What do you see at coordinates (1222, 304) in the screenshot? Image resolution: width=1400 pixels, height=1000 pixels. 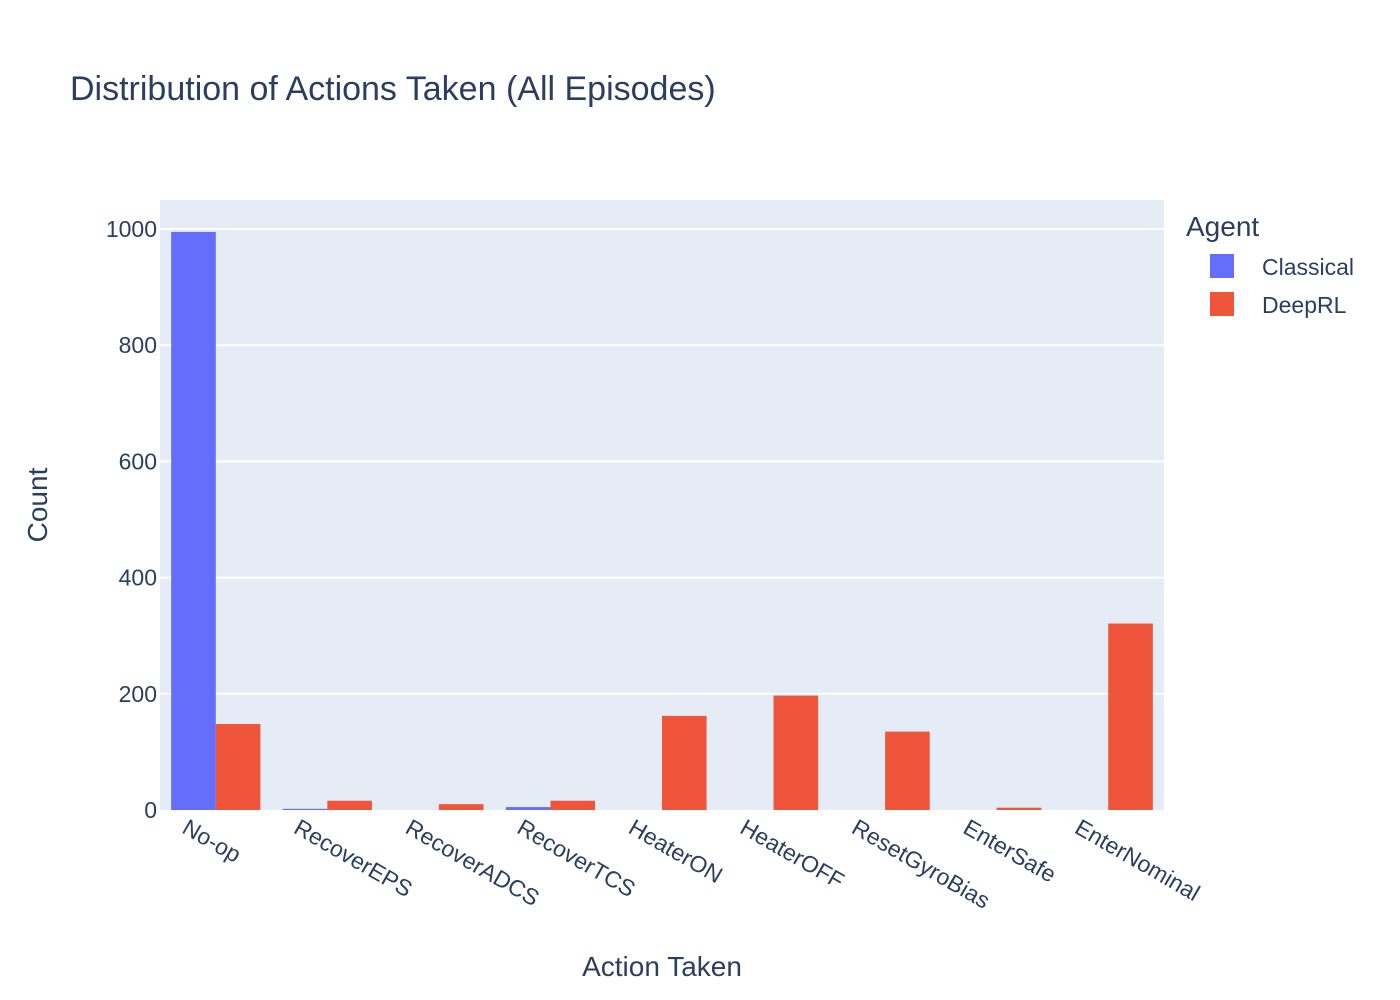 I see `legend-swatch-deeprl` at bounding box center [1222, 304].